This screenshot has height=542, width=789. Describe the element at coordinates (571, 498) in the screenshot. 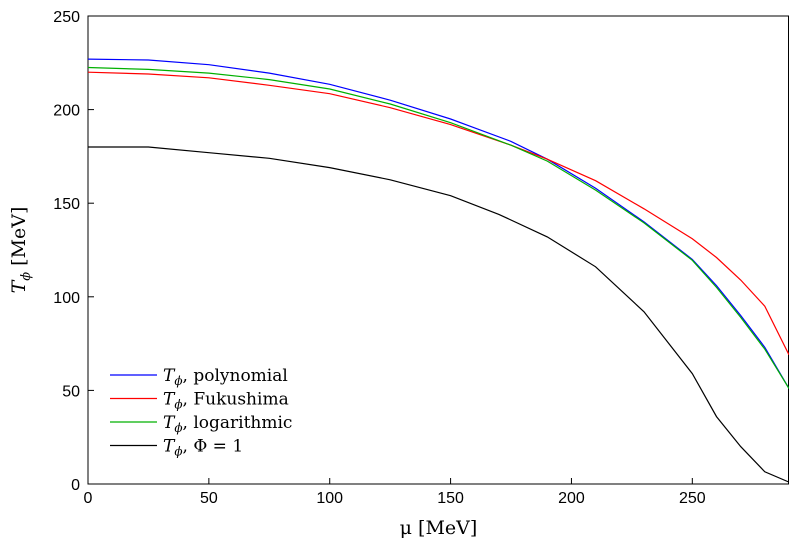

I see `x-tick-label: 200` at that location.